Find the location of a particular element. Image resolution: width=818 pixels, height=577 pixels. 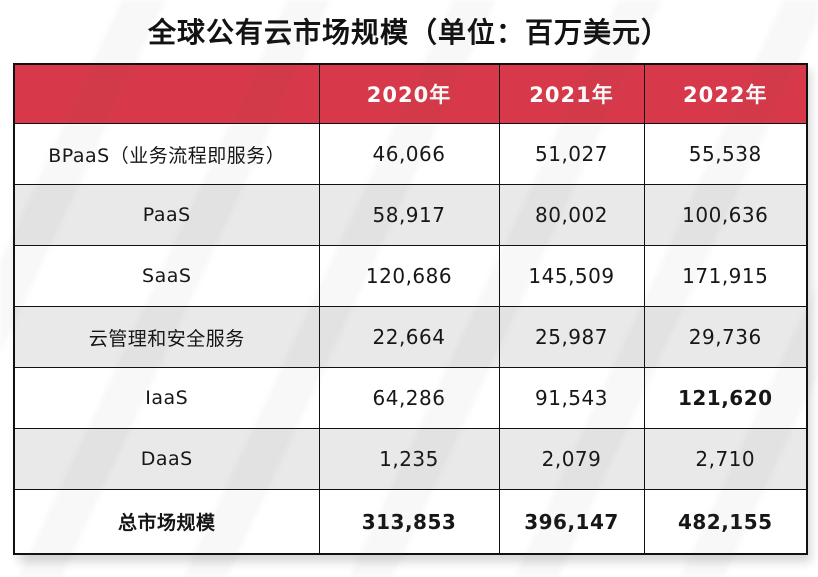

cell-bpaas-2020: 46,066 is located at coordinates (409, 154).